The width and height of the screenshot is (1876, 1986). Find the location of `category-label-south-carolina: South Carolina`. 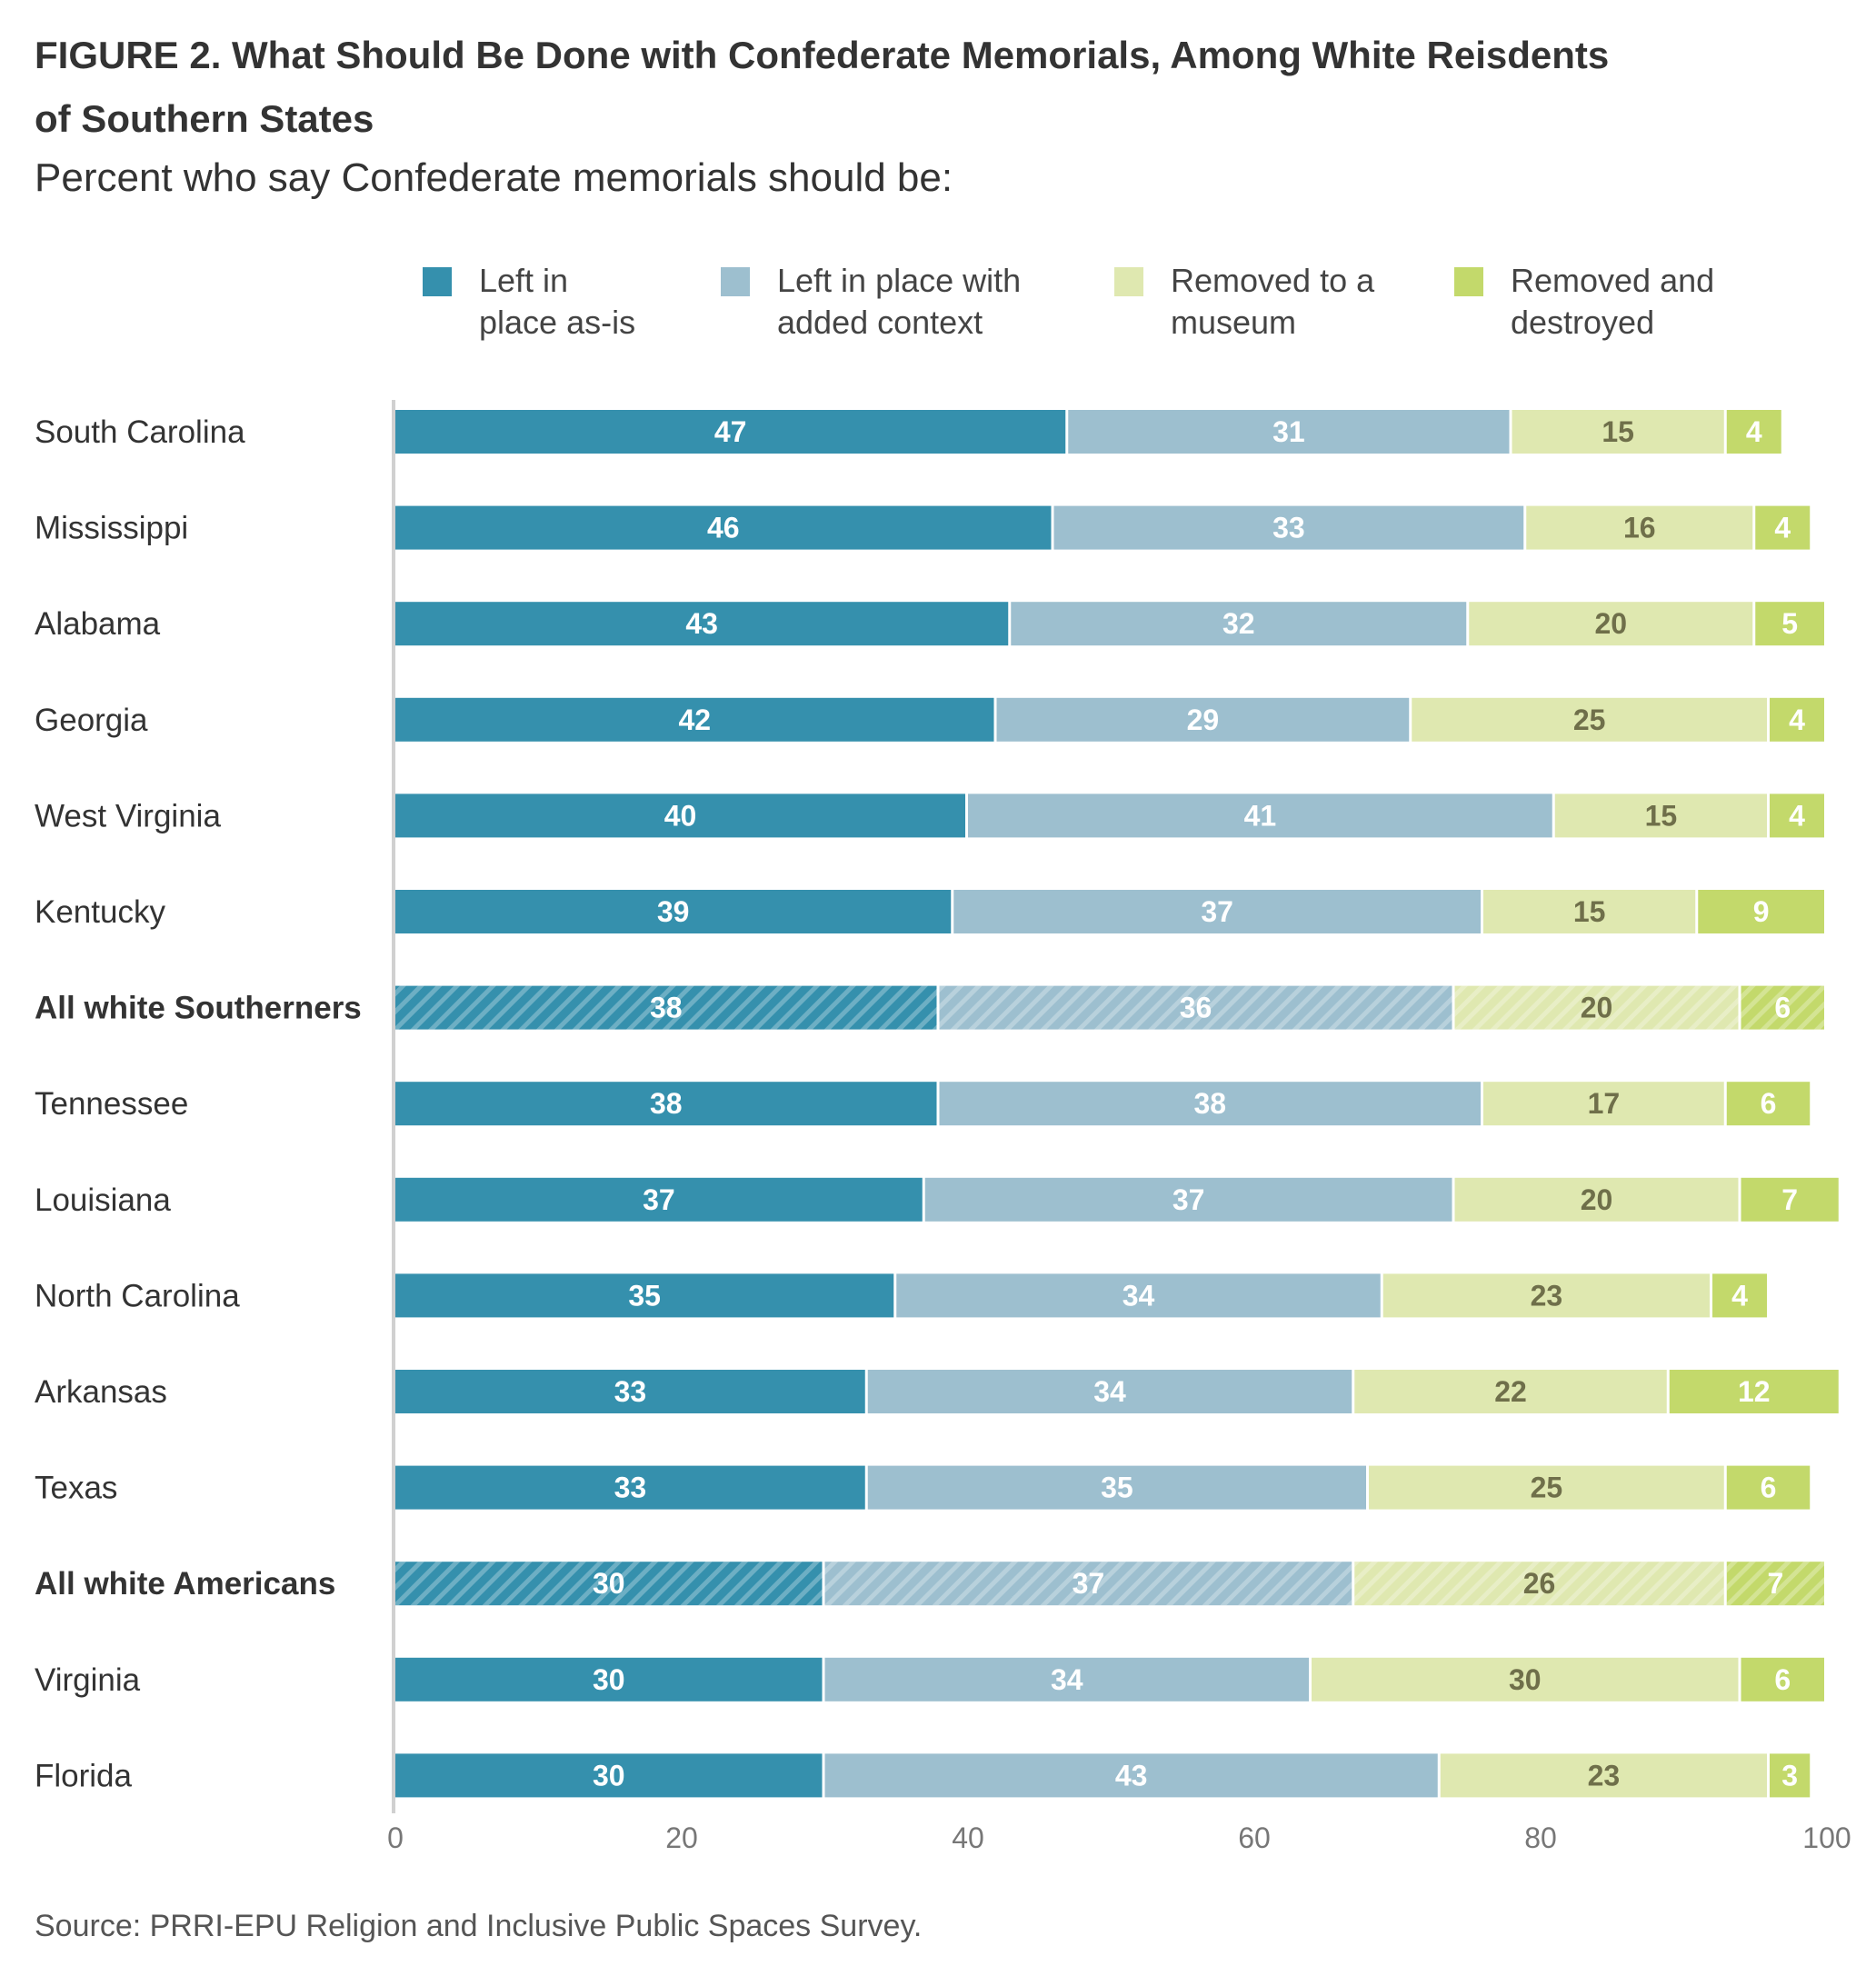

category-label-south-carolina: South Carolina is located at coordinates (140, 432).